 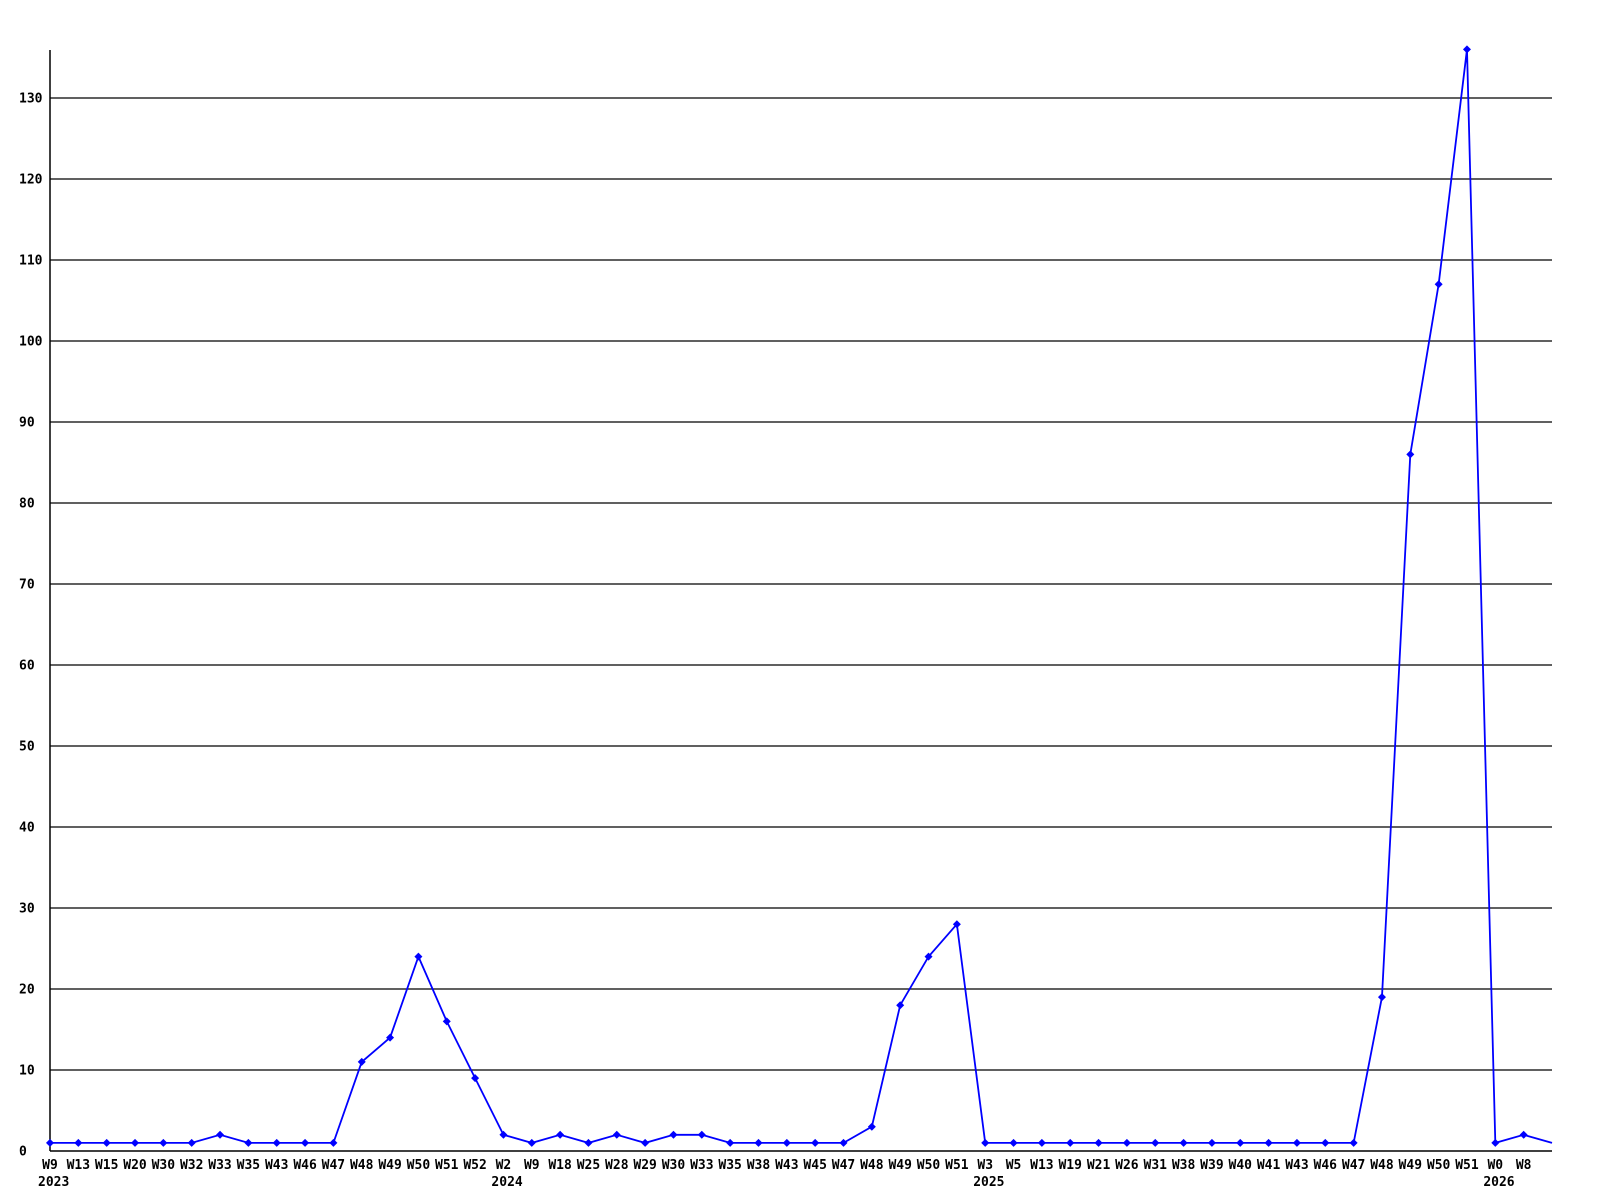 What do you see at coordinates (506, 1182) in the screenshot?
I see `year-label: 2024` at bounding box center [506, 1182].